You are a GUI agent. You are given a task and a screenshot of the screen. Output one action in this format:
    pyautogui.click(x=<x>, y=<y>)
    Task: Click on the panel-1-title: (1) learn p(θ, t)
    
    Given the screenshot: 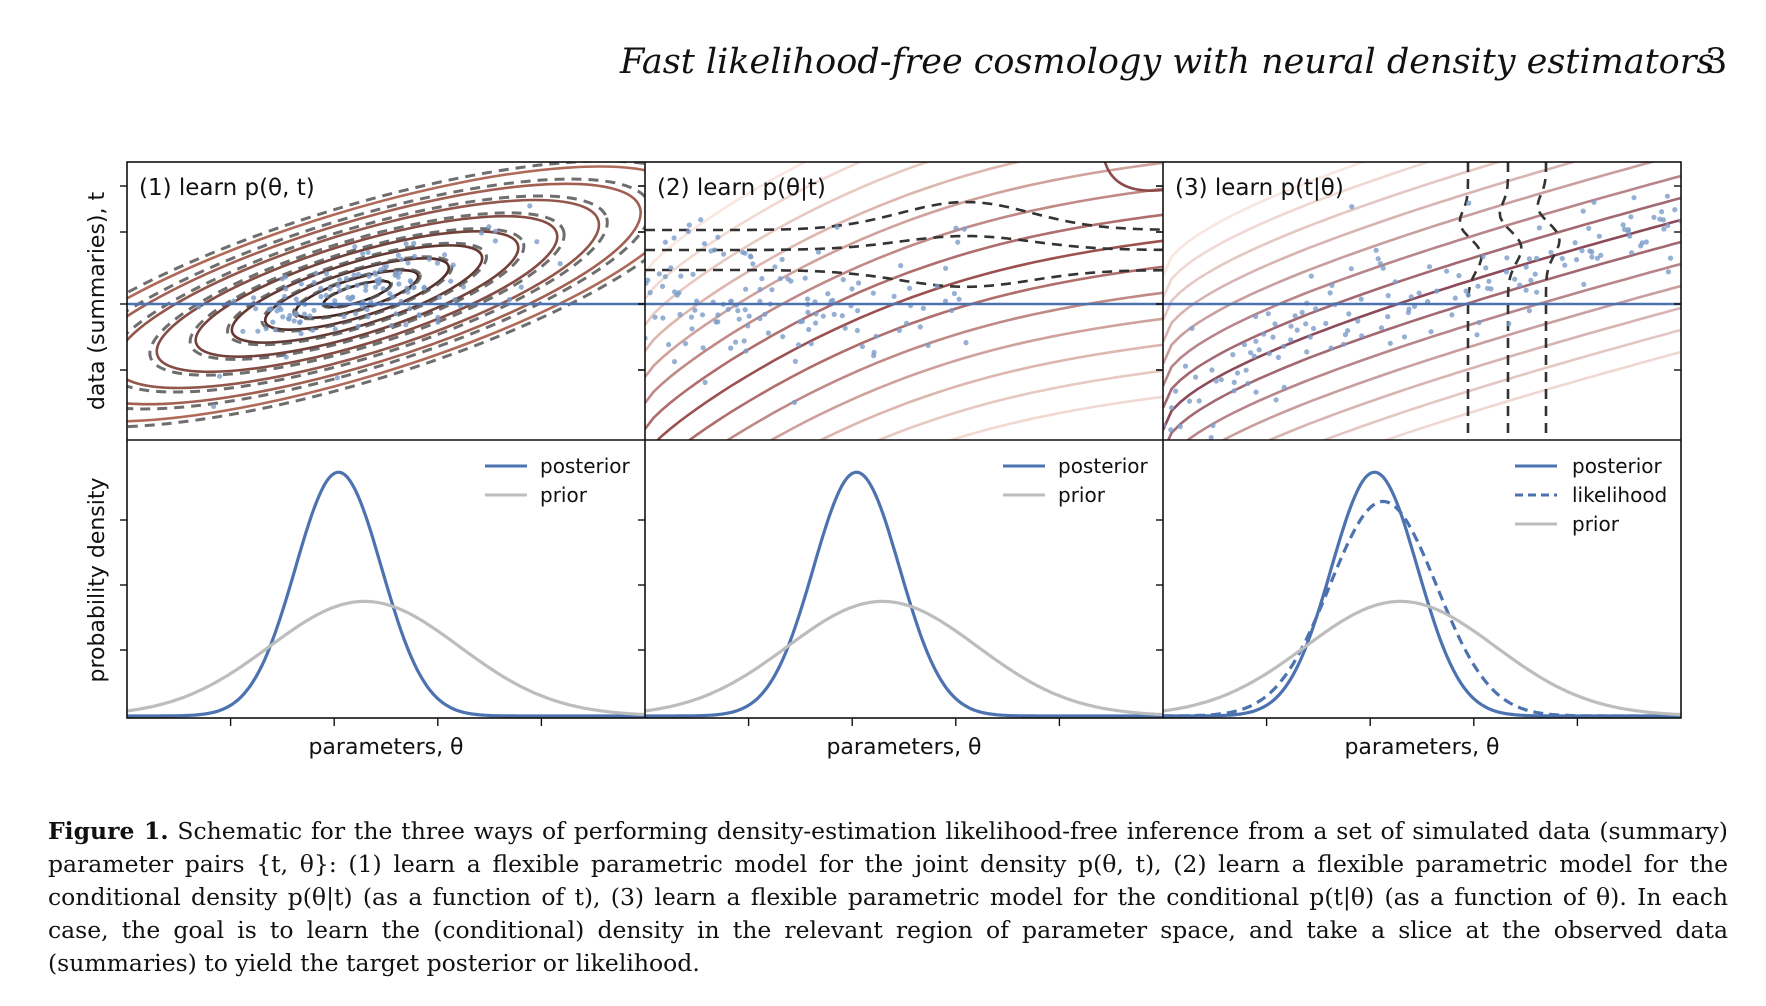 What is the action you would take?
    pyautogui.click(x=227, y=188)
    